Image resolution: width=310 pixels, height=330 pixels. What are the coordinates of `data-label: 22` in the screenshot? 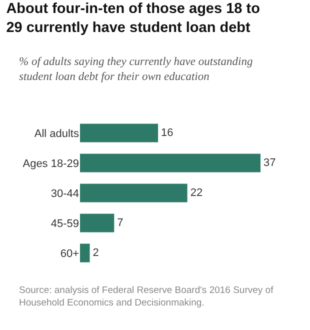 It's located at (196, 193).